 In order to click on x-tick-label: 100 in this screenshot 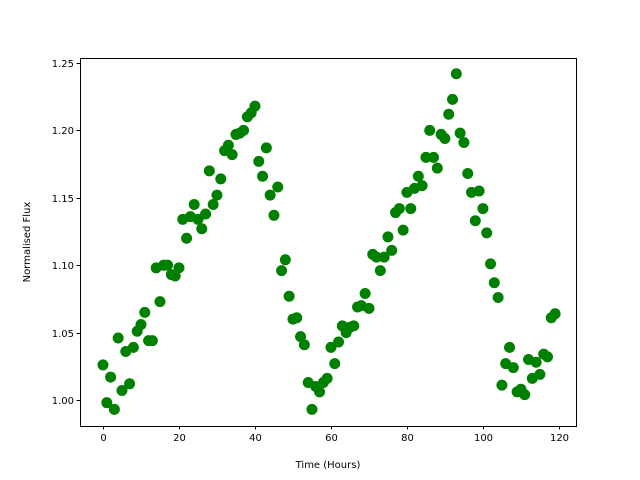, I will do `click(483, 438)`.